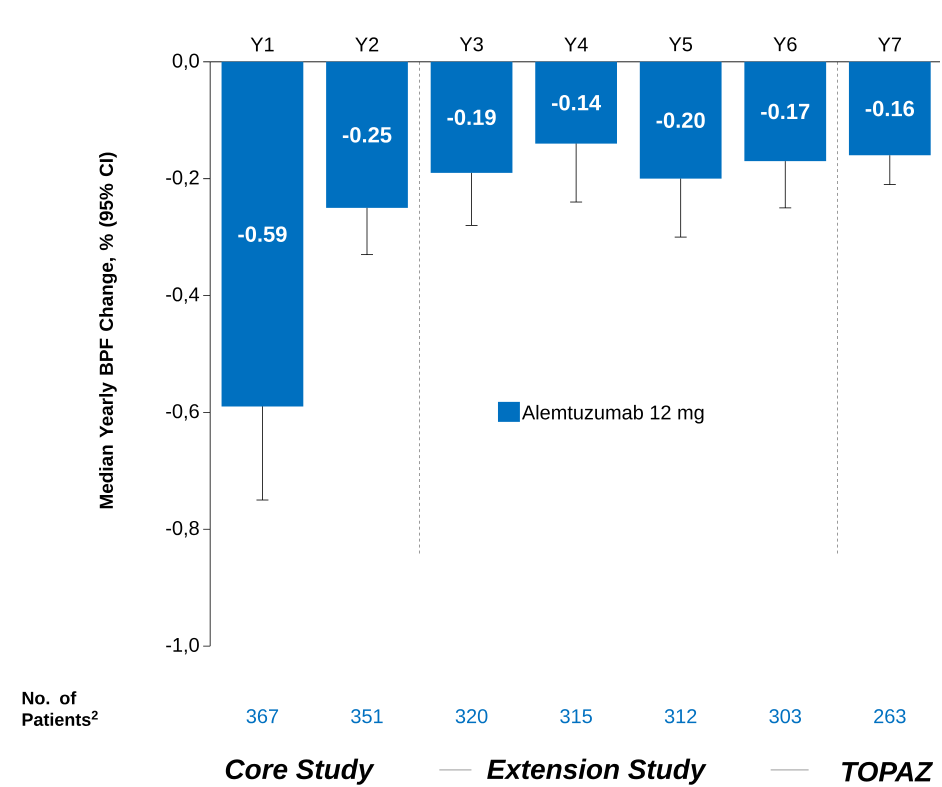 This screenshot has height=787, width=942. I want to click on data-label: -0.20, so click(680, 120).